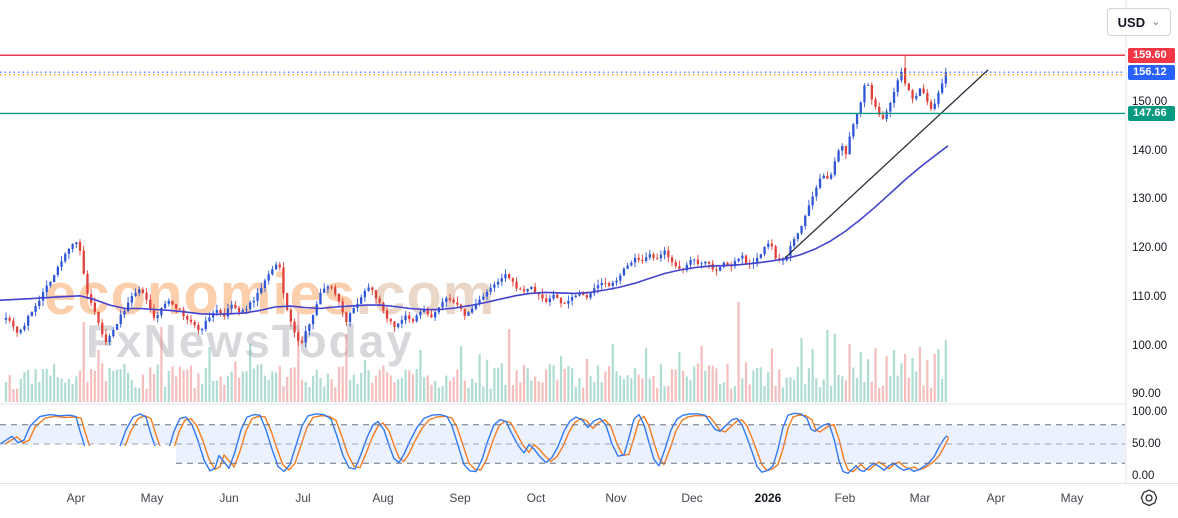 The width and height of the screenshot is (1178, 518). I want to click on settings-gear-button, so click(1149, 498).